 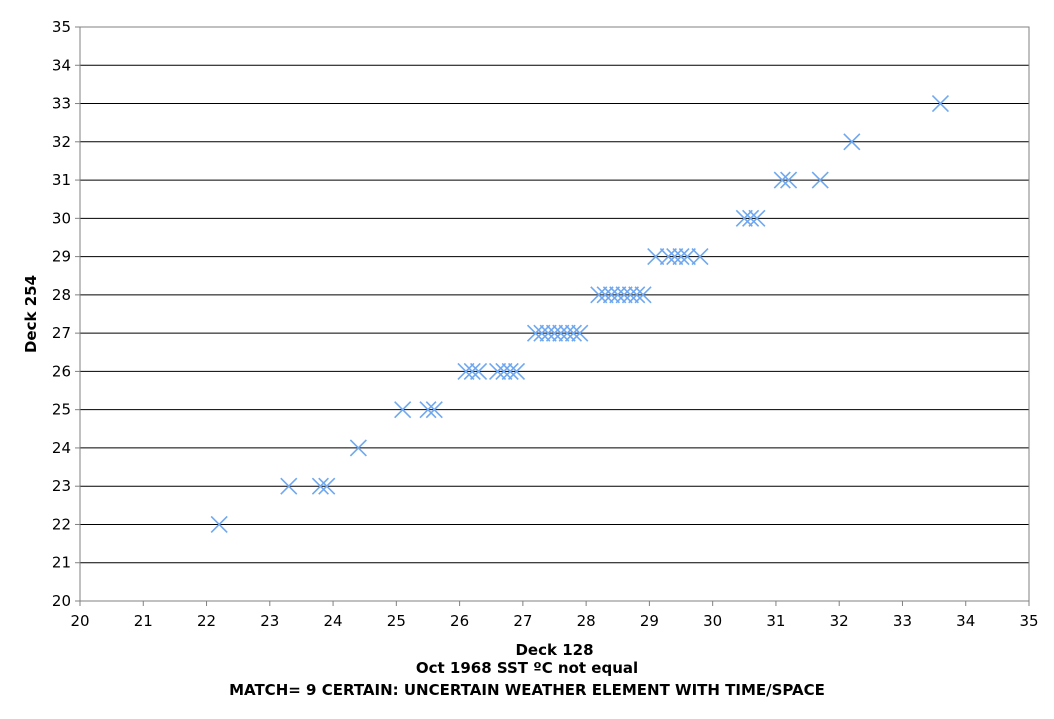 I want to click on x-tick-label: 25, so click(x=396, y=621).